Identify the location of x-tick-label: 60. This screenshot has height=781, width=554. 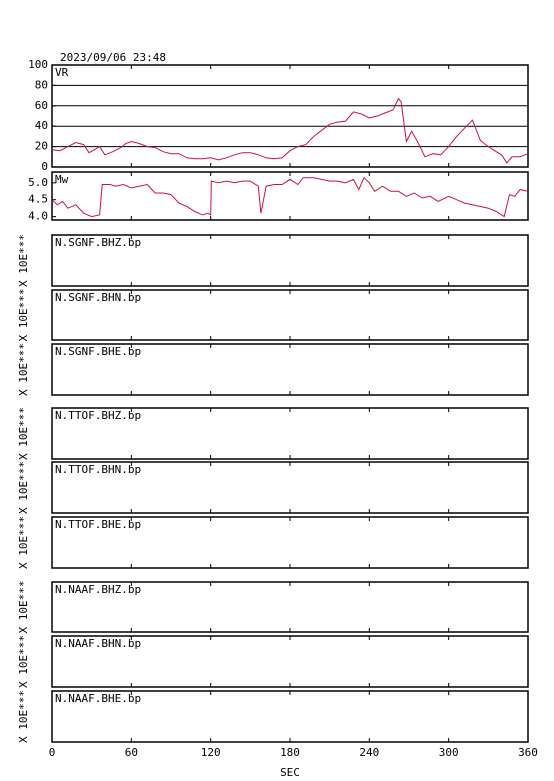
(131, 752).